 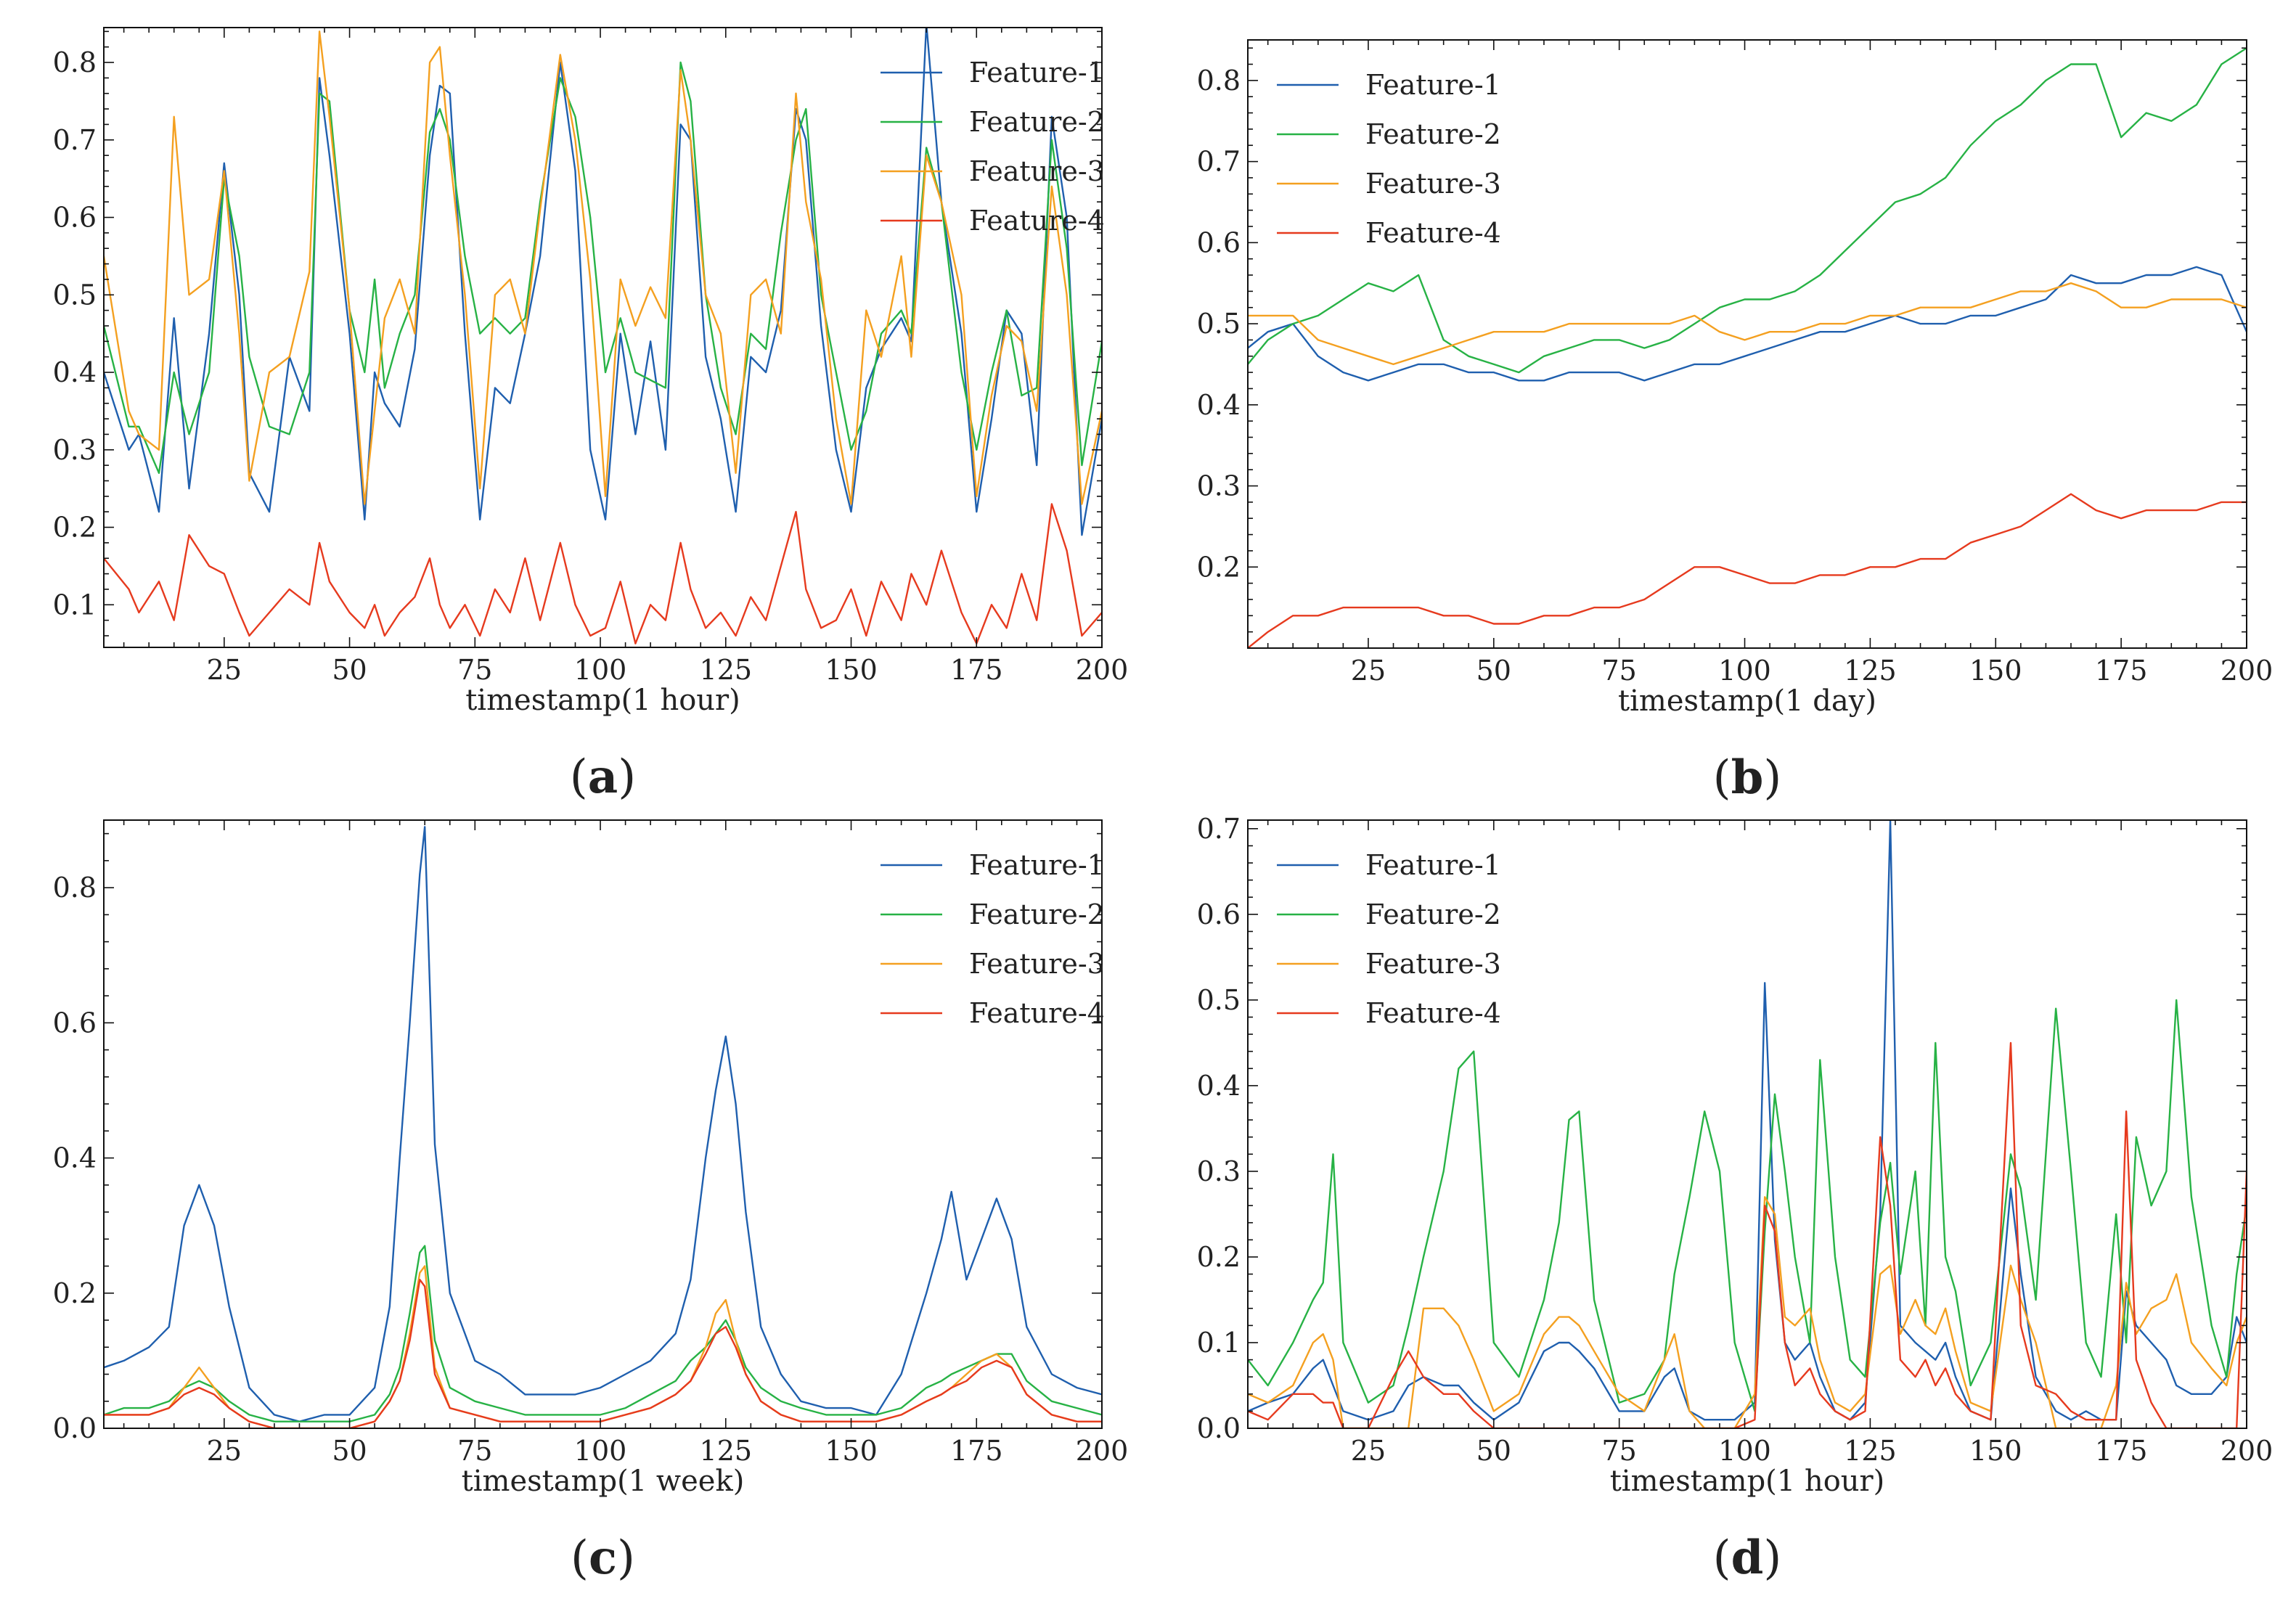 What do you see at coordinates (1747, 1481) in the screenshot?
I see `x-axis-label: timestamp(1 hour)` at bounding box center [1747, 1481].